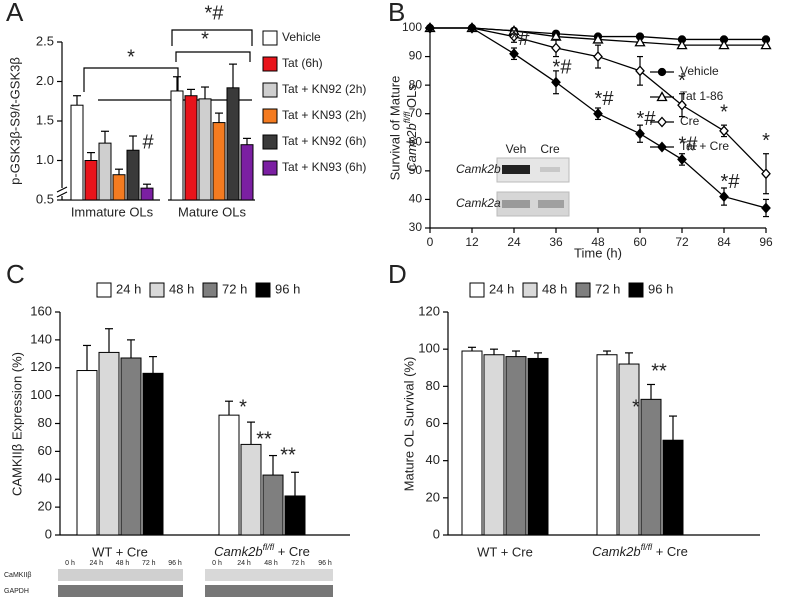 The width and height of the screenshot is (800, 604). Describe the element at coordinates (324, 167) in the screenshot. I see `legend-label: Tat + KN93 (6h)` at that location.